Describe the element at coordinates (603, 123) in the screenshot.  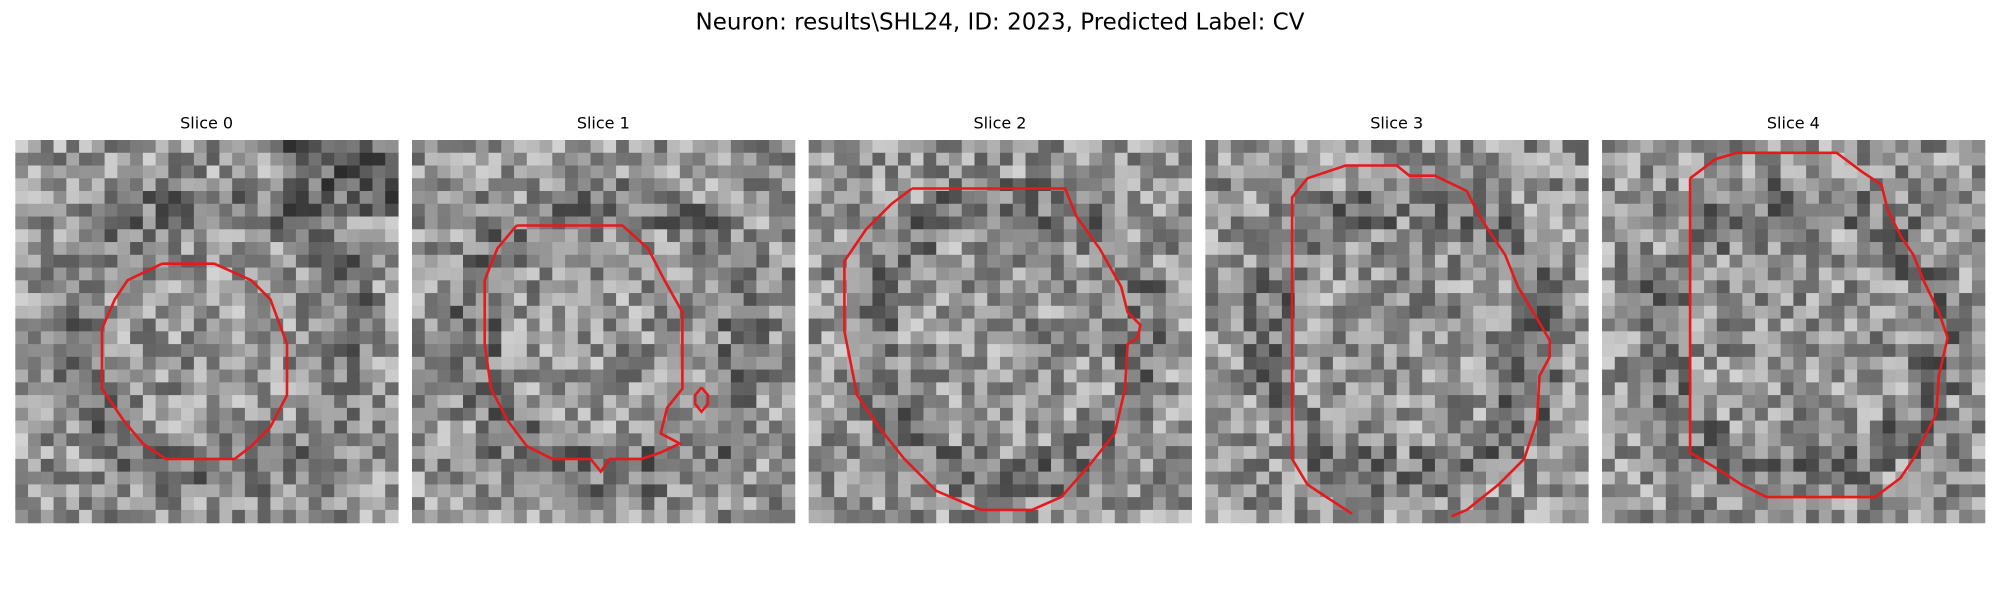
I see `panel-title: Slice 1` at that location.